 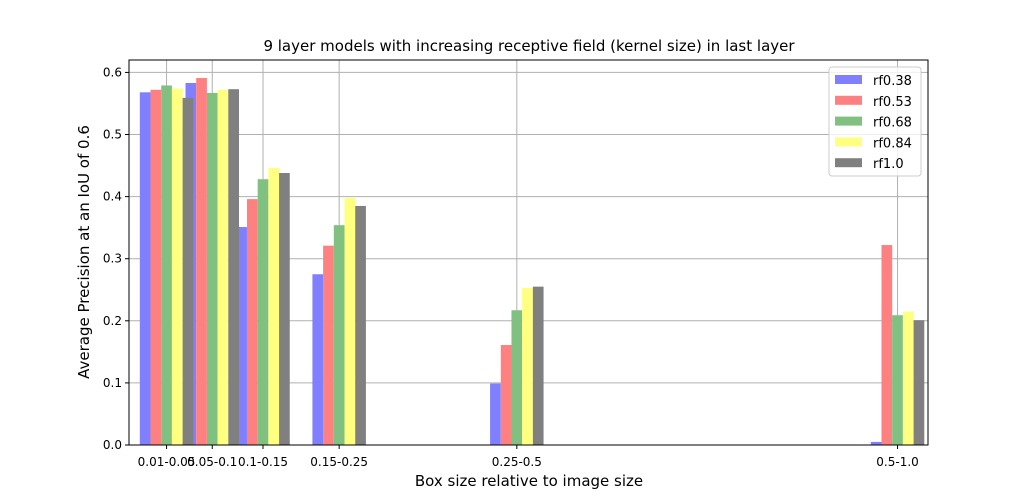 I want to click on legend-label: rf0.84, so click(x=892, y=143).